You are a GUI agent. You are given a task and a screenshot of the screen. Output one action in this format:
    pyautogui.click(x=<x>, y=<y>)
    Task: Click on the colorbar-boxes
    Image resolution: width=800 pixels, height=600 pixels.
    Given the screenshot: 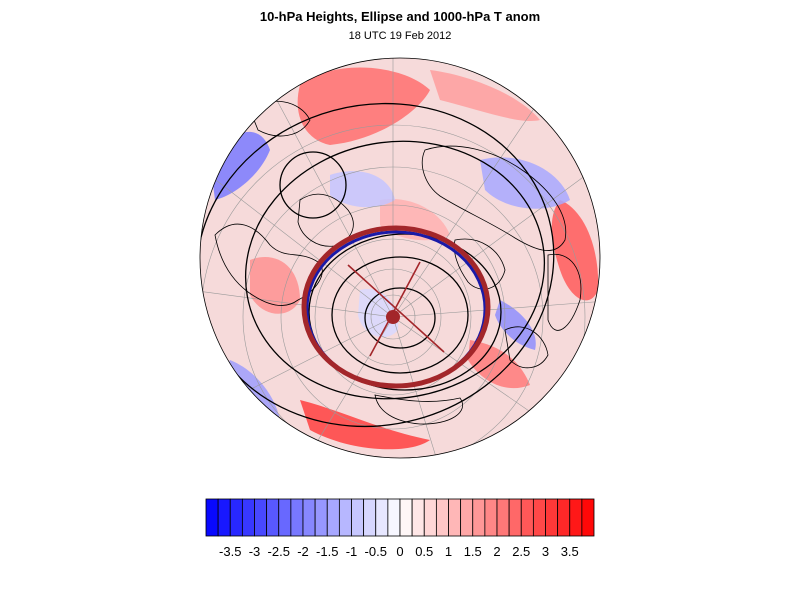 What is the action you would take?
    pyautogui.click(x=400, y=517)
    